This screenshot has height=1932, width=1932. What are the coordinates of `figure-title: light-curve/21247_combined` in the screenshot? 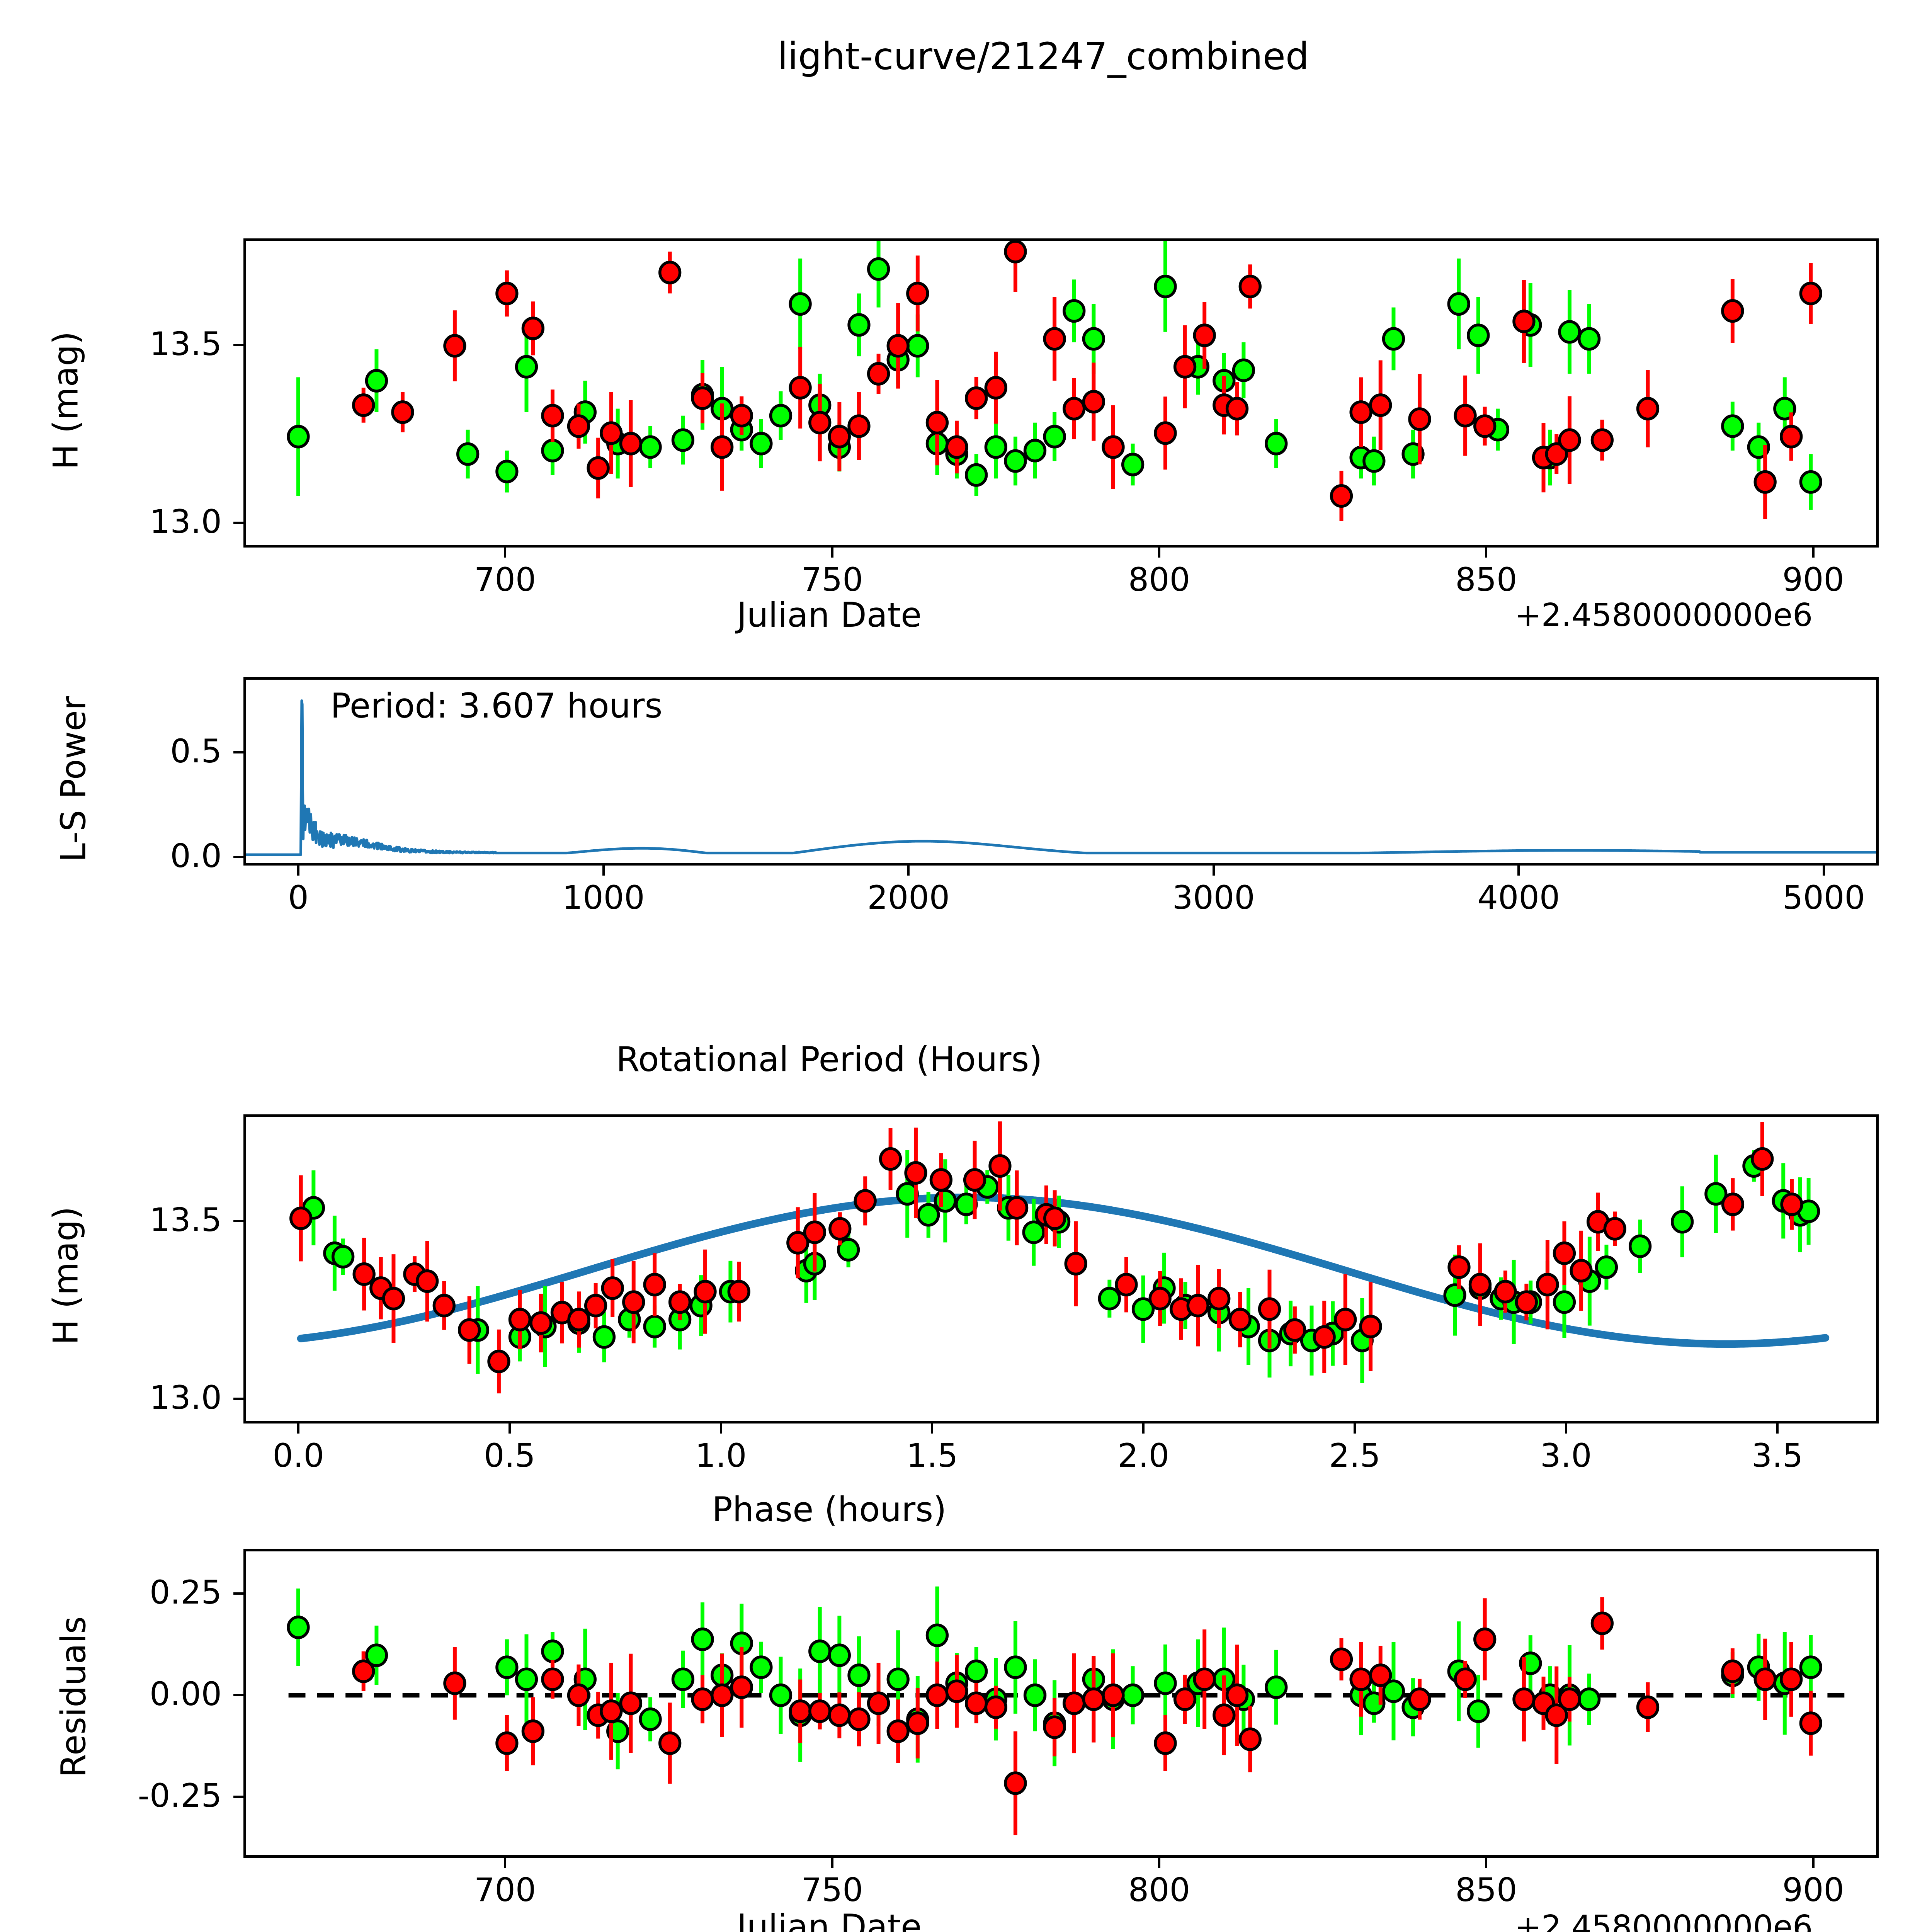 It's located at (1043, 57).